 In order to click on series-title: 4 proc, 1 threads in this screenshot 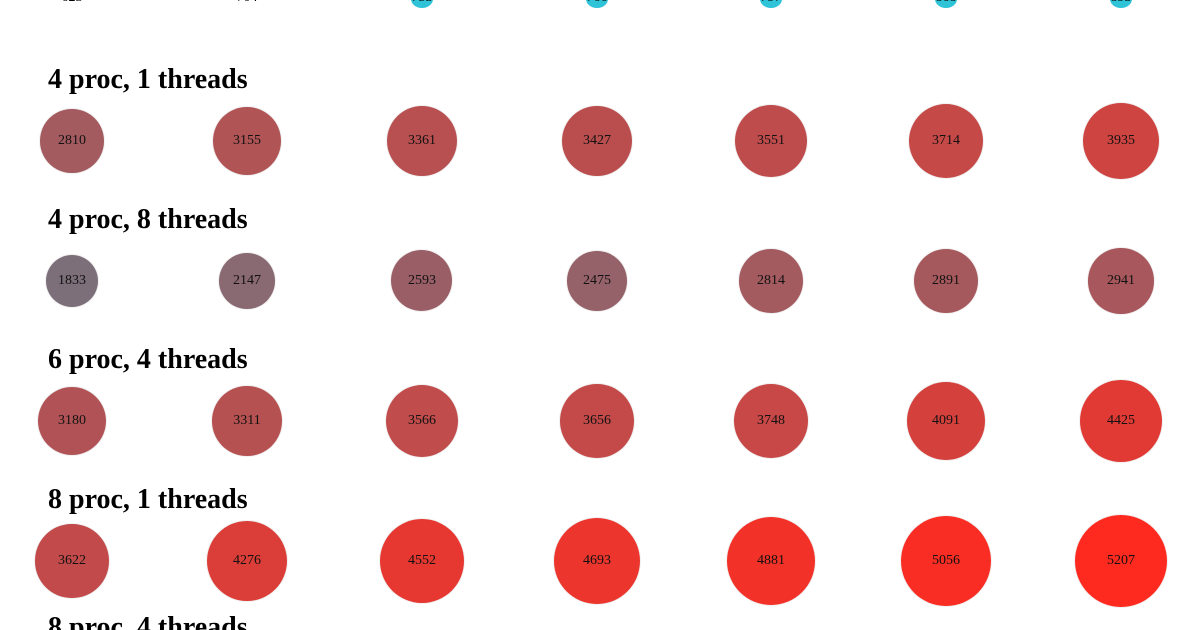, I will do `click(148, 79)`.